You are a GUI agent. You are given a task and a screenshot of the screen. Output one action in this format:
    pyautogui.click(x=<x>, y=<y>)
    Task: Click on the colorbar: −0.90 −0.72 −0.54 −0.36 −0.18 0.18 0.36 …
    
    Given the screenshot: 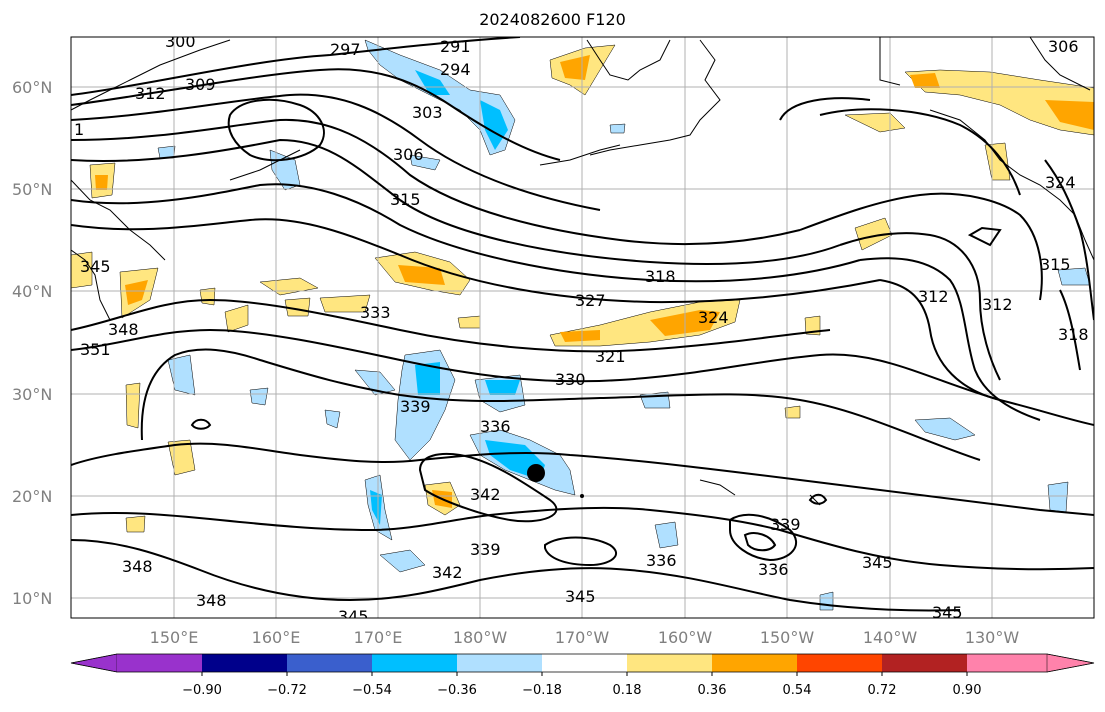 What is the action you would take?
    pyautogui.click(x=582, y=675)
    